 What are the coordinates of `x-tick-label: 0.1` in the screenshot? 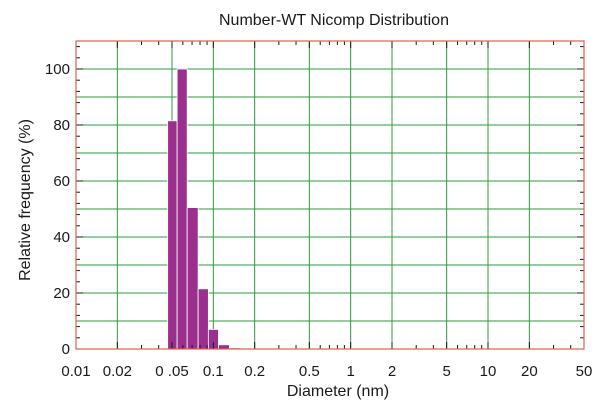 It's located at (213, 371).